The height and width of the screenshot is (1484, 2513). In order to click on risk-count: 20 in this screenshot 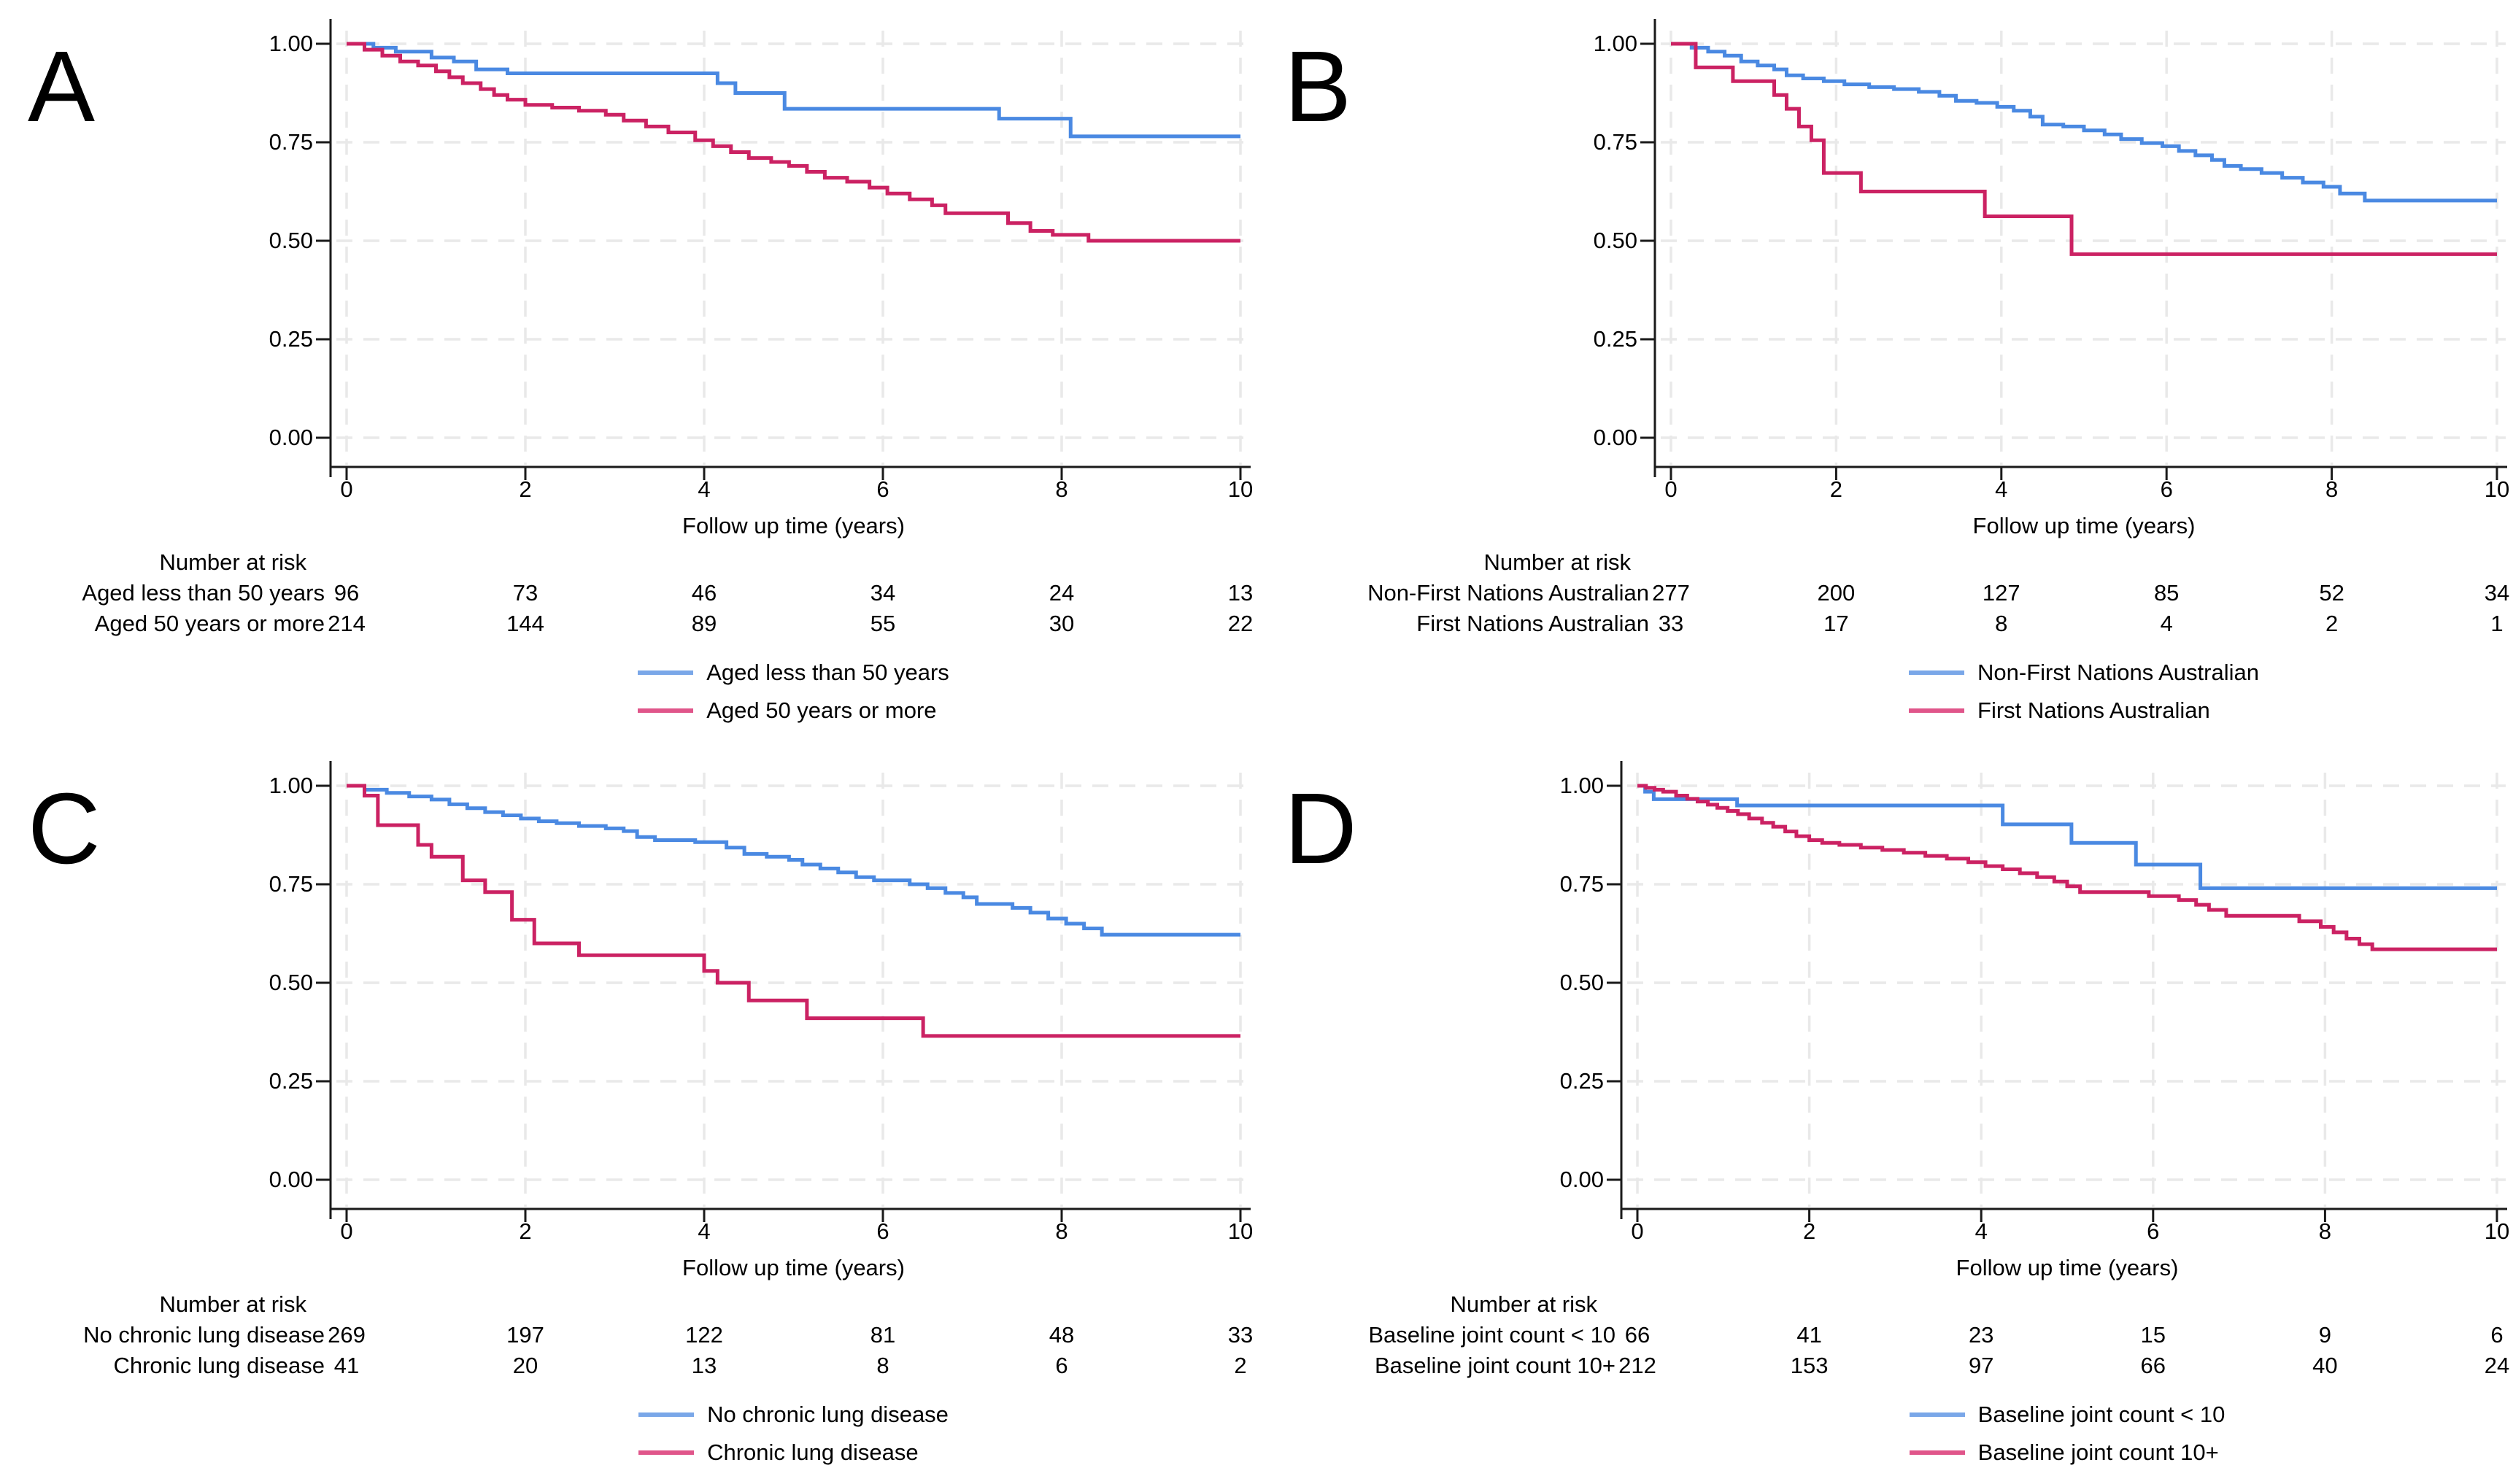, I will do `click(525, 1365)`.